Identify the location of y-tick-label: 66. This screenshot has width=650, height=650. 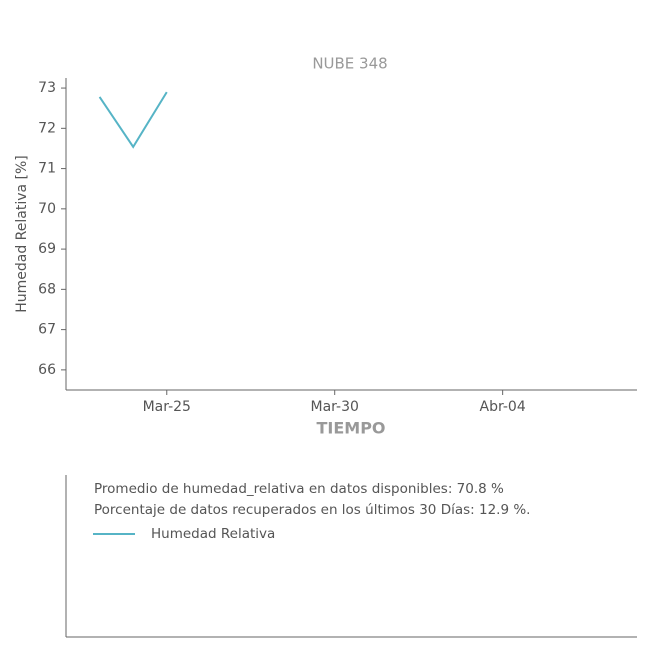
(47, 370).